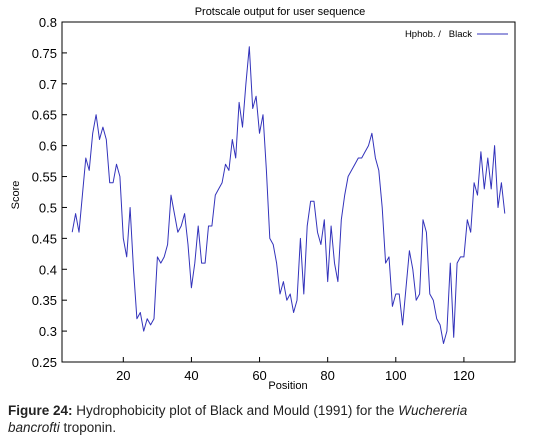  Describe the element at coordinates (48, 331) in the screenshot. I see `y-tick-label: 0.3` at that location.